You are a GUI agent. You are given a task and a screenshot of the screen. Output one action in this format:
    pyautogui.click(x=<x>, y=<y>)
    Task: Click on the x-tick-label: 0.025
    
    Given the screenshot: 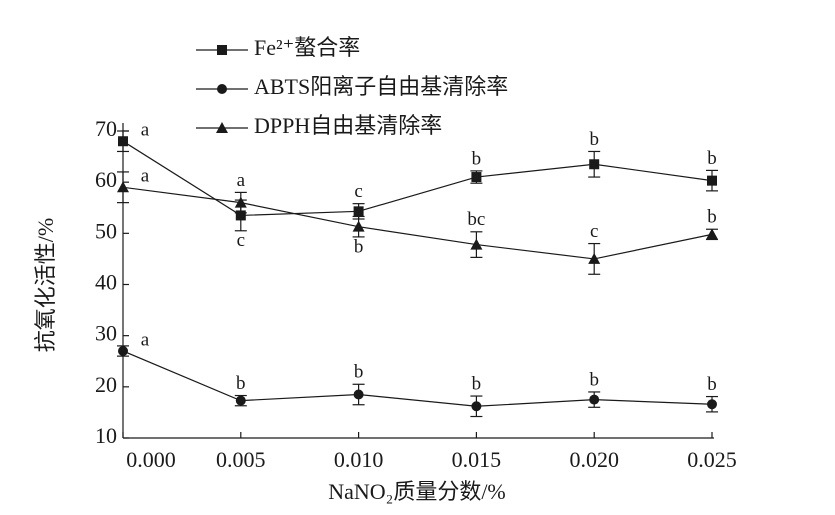 What is the action you would take?
    pyautogui.click(x=712, y=459)
    